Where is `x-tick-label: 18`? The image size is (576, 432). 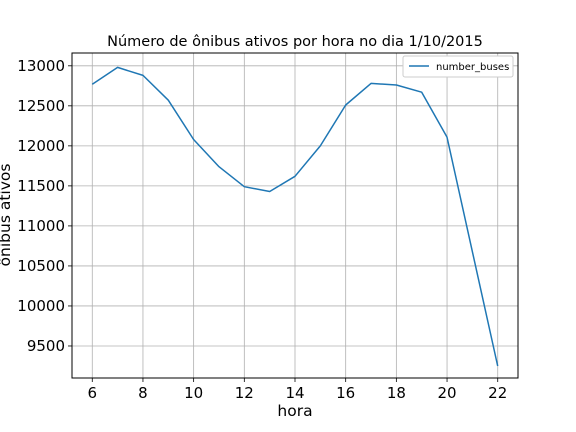
x-tick-label: 18 is located at coordinates (396, 393).